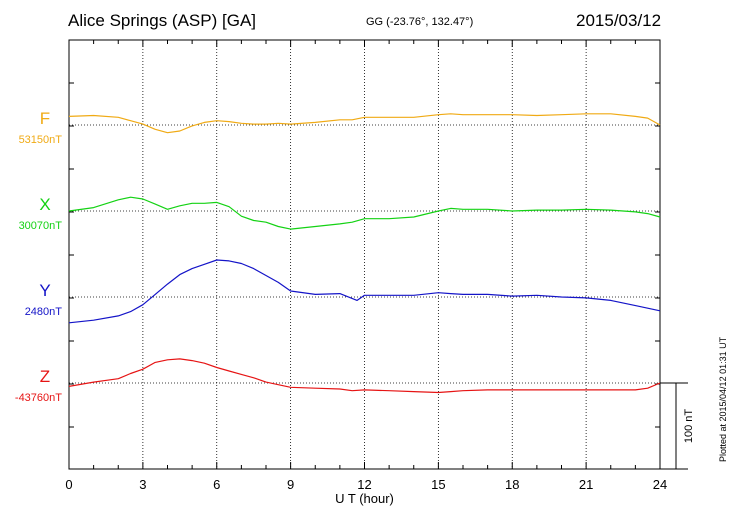  What do you see at coordinates (364, 213) in the screenshot?
I see `series-line-X` at bounding box center [364, 213].